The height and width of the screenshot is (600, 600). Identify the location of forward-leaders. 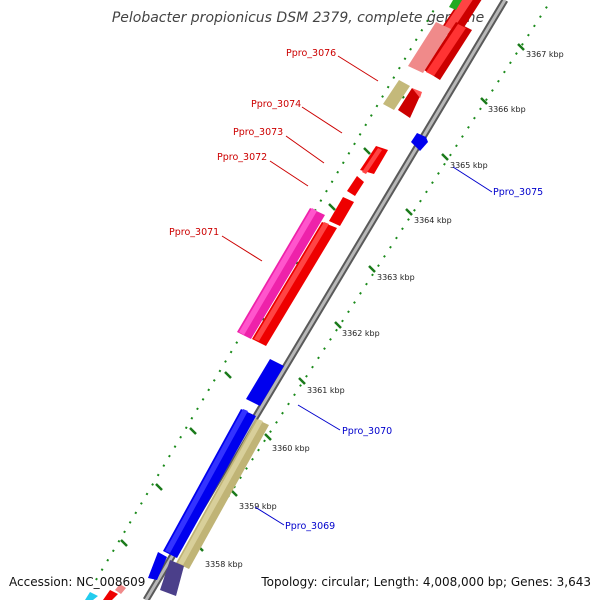
(300, 158).